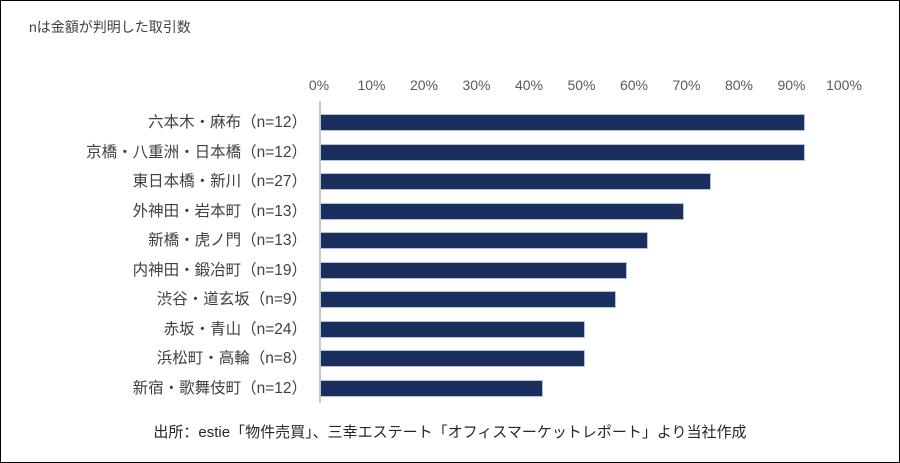 This screenshot has width=900, height=463. Describe the element at coordinates (319, 85) in the screenshot. I see `x-axis-tick: 0%` at that location.